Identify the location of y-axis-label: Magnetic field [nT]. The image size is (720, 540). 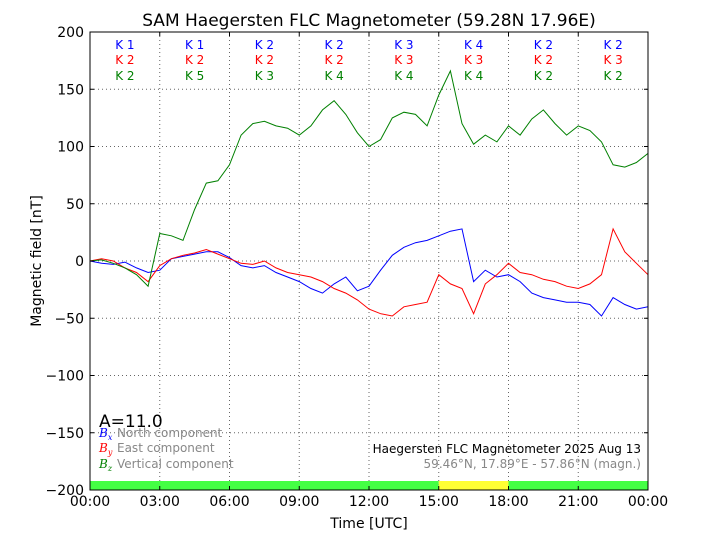
(37, 261).